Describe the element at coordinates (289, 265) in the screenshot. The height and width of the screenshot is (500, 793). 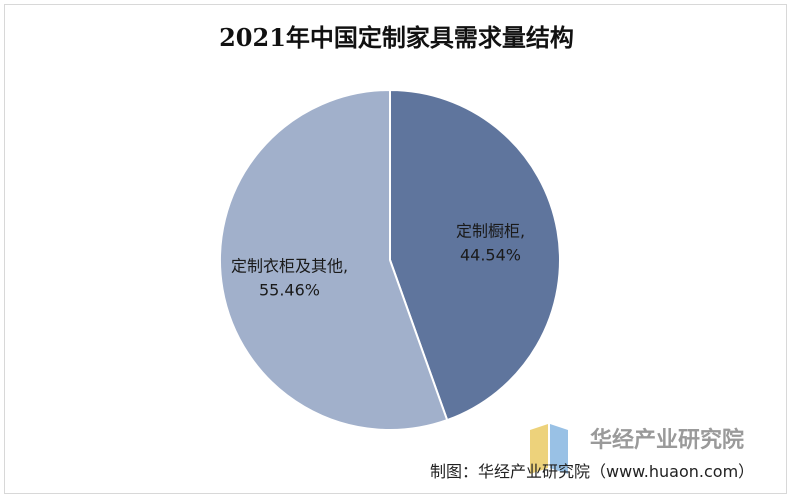
I see `slice-label: 定制衣柜及其他,` at that location.